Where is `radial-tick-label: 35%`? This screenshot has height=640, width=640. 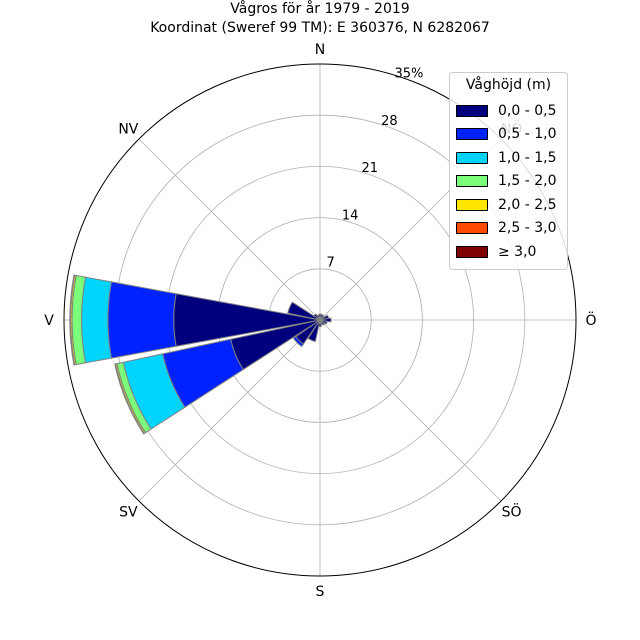 radial-tick-label: 35% is located at coordinates (409, 73).